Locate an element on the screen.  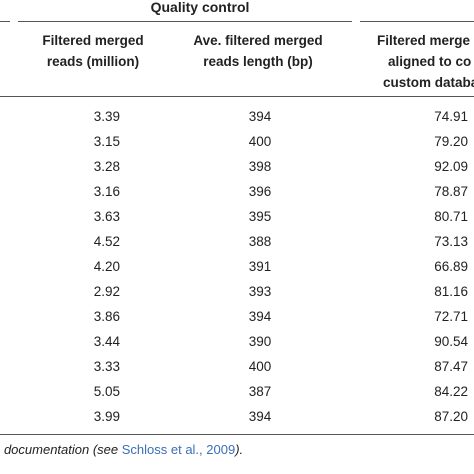
table-cell: 3.39 is located at coordinates (106, 116).